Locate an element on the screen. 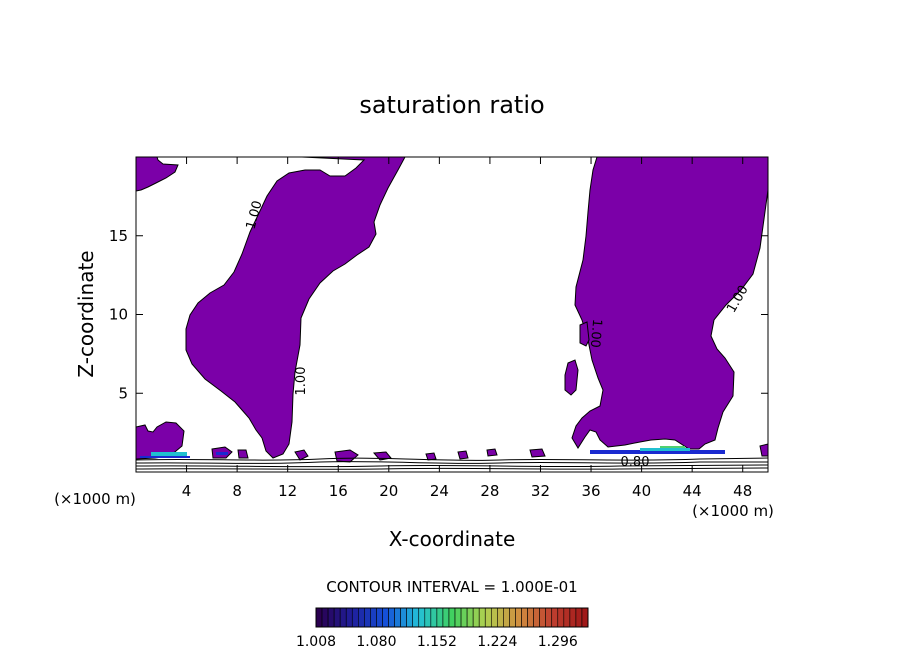 The width and height of the screenshot is (904, 654). chart-title: saturation ratio is located at coordinates (451, 105).